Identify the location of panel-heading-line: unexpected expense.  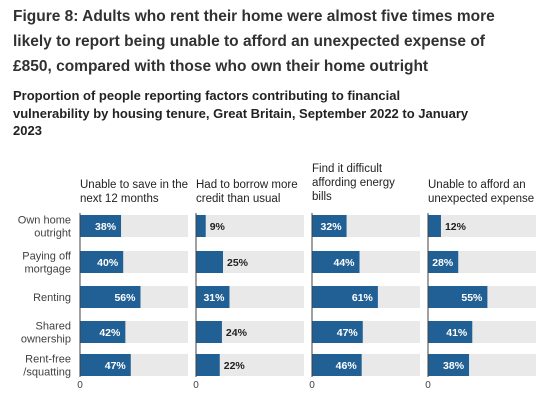
(481, 199).